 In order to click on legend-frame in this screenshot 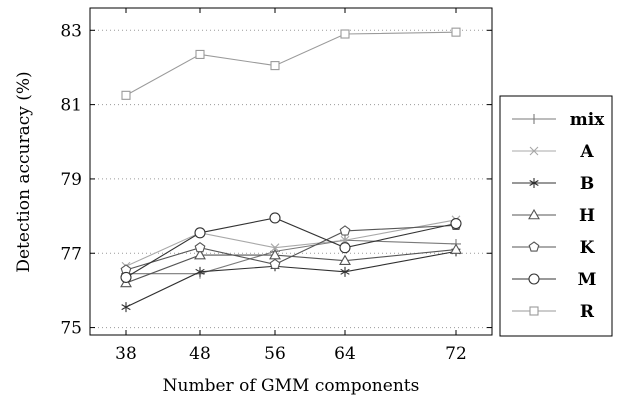, I will do `click(556, 216)`.